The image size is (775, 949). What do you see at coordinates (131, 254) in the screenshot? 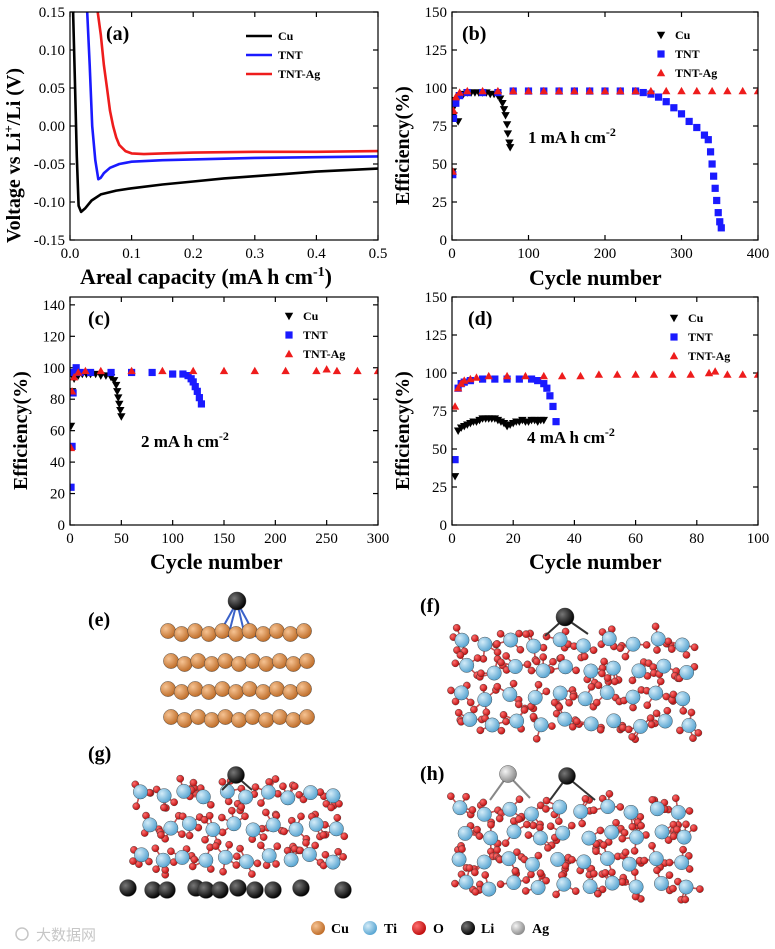
I see `x-tick-label: 0.1` at bounding box center [131, 254].